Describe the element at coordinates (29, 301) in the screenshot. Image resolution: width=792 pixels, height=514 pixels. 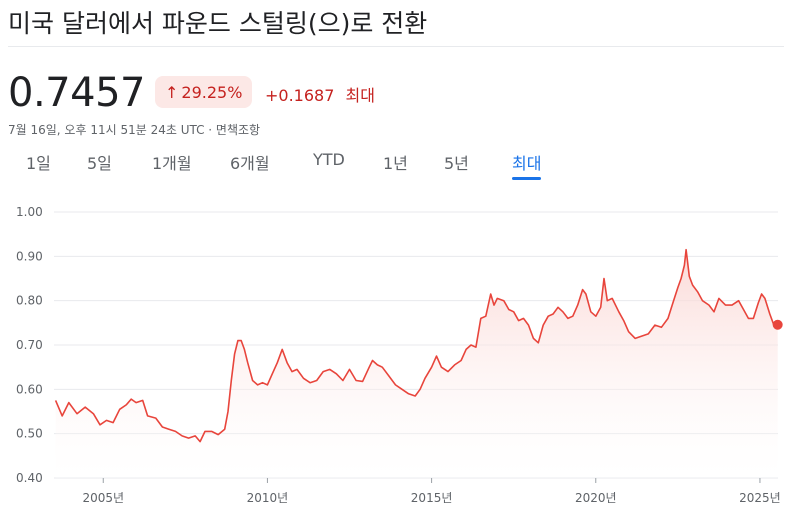
I see `y-tick-label: 0.80` at that location.